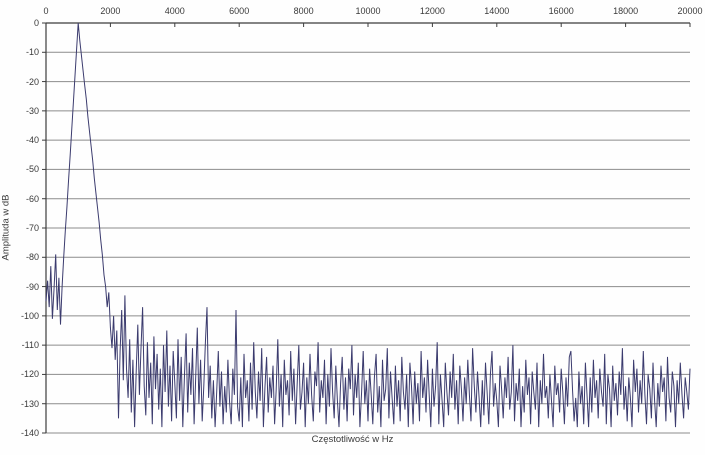  I want to click on y-tick-label: -90, so click(32, 286).